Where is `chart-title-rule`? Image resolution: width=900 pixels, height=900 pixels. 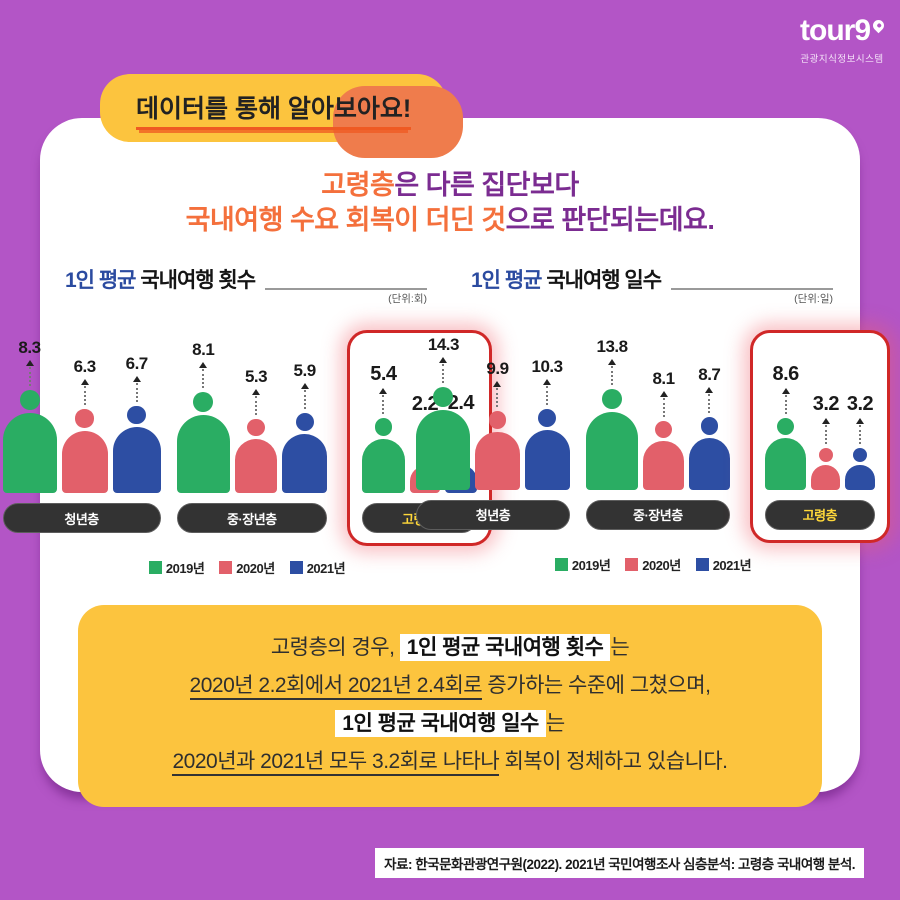 chart-title-rule is located at coordinates (346, 289).